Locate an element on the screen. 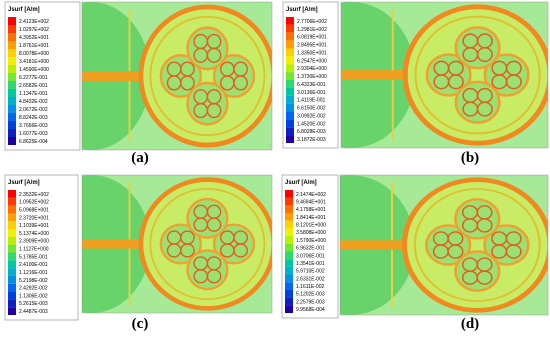  legend-value: 1.5790E+000 is located at coordinates (311, 241).